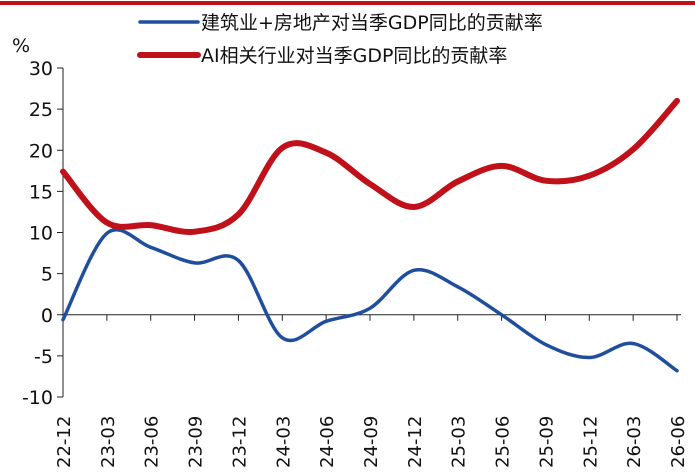  I want to click on x-tick-label: 23-03, so click(108, 442).